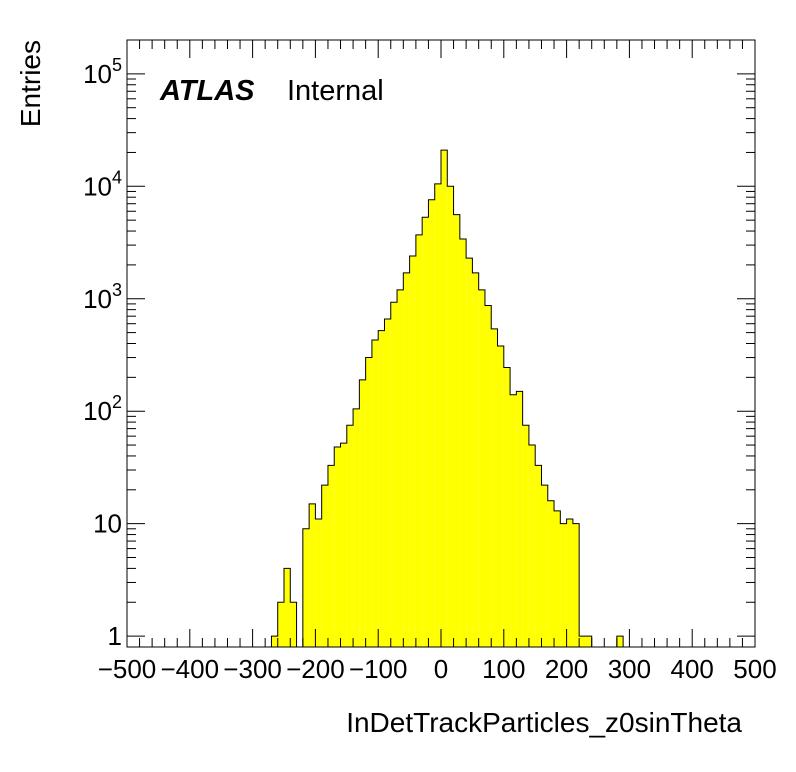  What do you see at coordinates (190, 669) in the screenshot?
I see `x-tick-label: −400` at bounding box center [190, 669].